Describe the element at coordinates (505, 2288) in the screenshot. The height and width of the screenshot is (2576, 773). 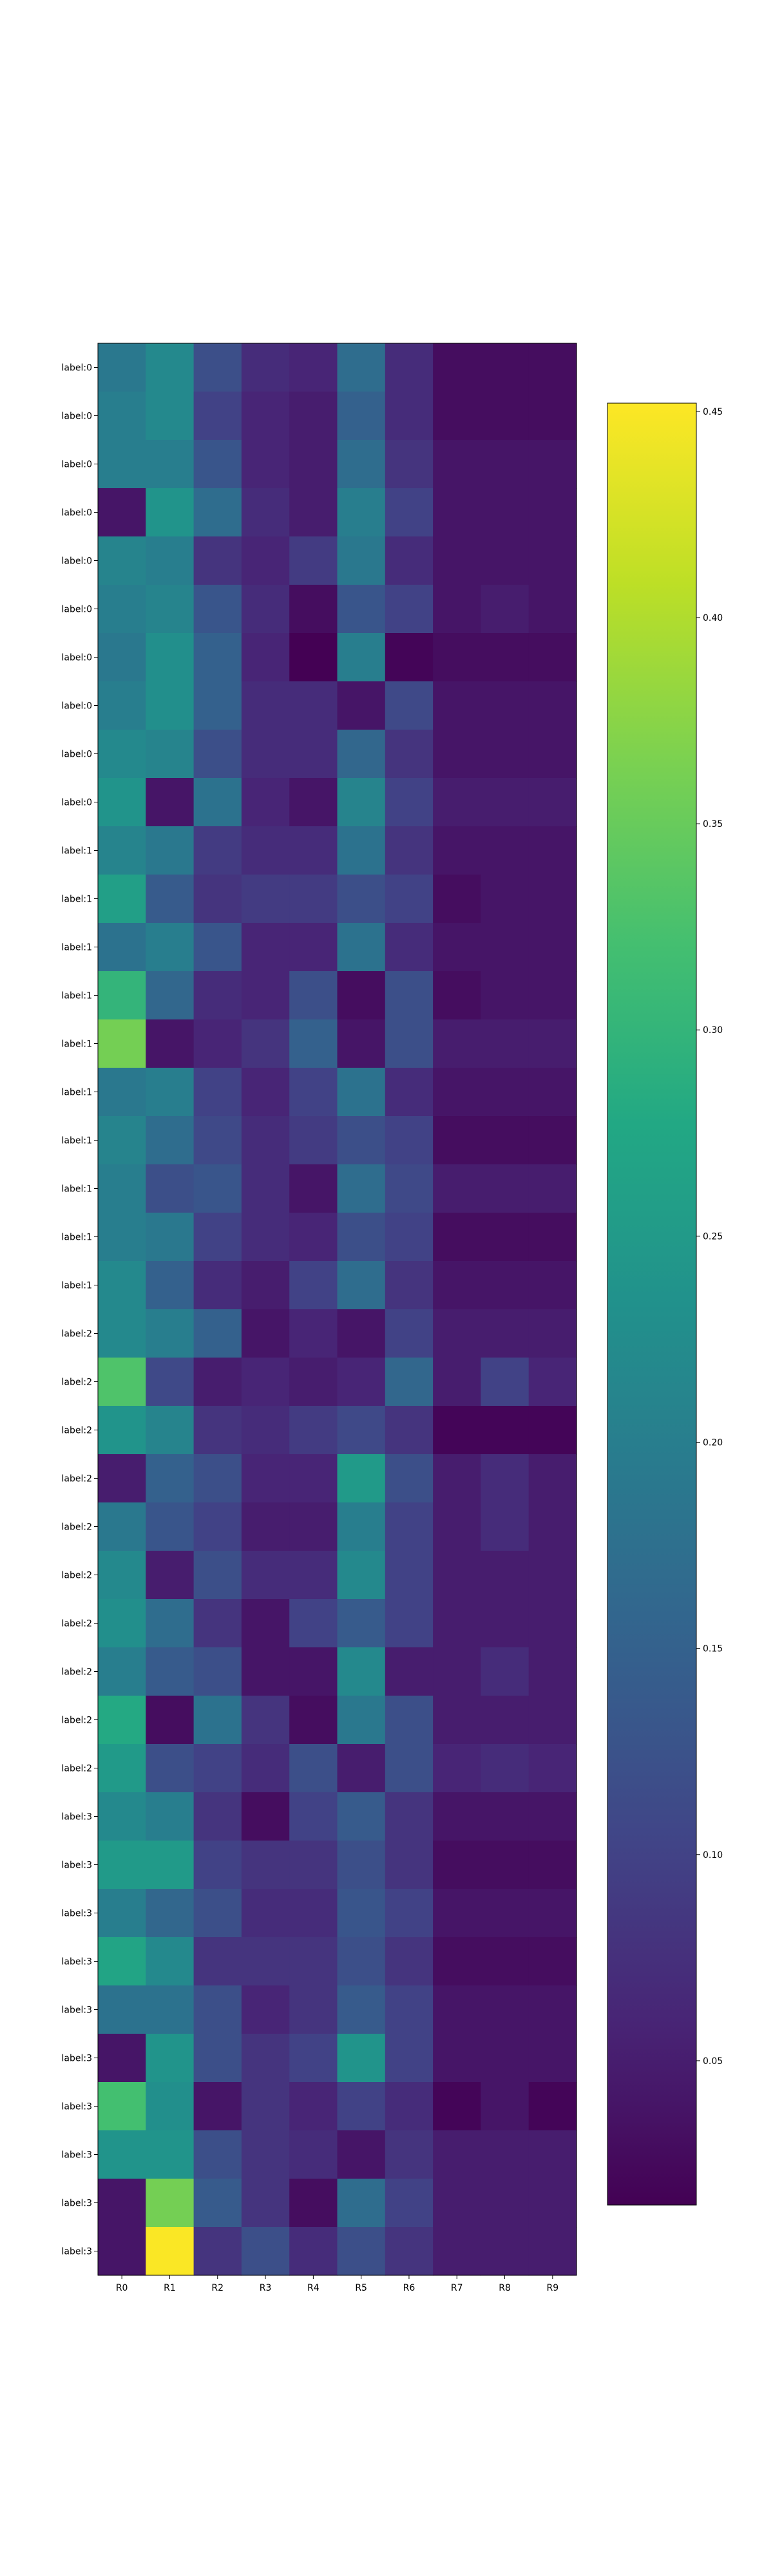
I see `x-tick-label: R8` at that location.